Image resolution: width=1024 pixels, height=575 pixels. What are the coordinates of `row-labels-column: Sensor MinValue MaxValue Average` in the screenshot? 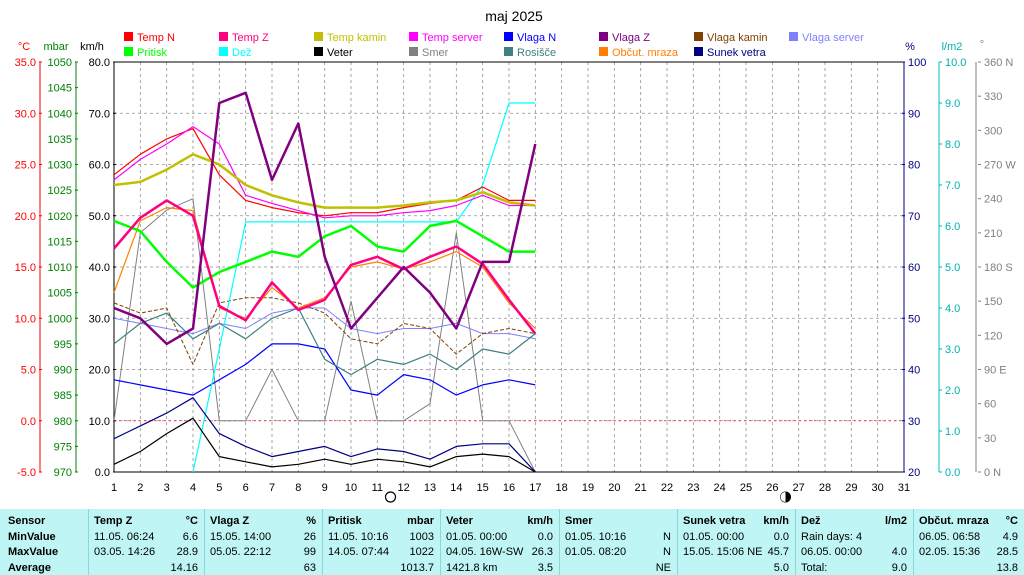 It's located at (44, 542).